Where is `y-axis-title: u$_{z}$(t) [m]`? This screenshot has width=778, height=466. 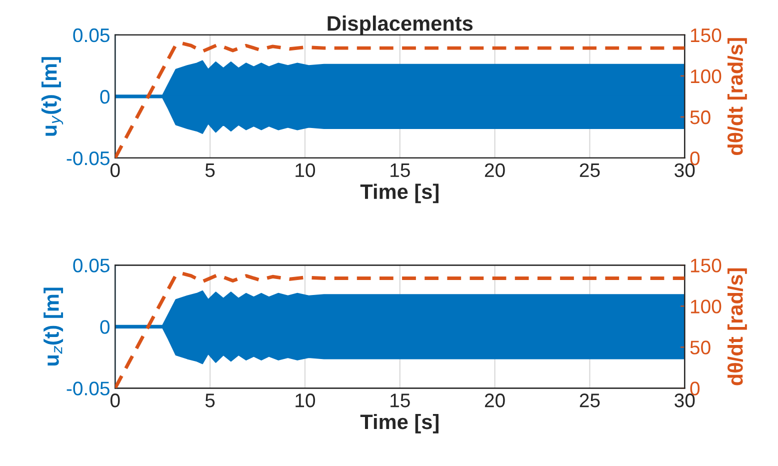 y-axis-title: u$_{z}$(t) [m] is located at coordinates (54, 327).